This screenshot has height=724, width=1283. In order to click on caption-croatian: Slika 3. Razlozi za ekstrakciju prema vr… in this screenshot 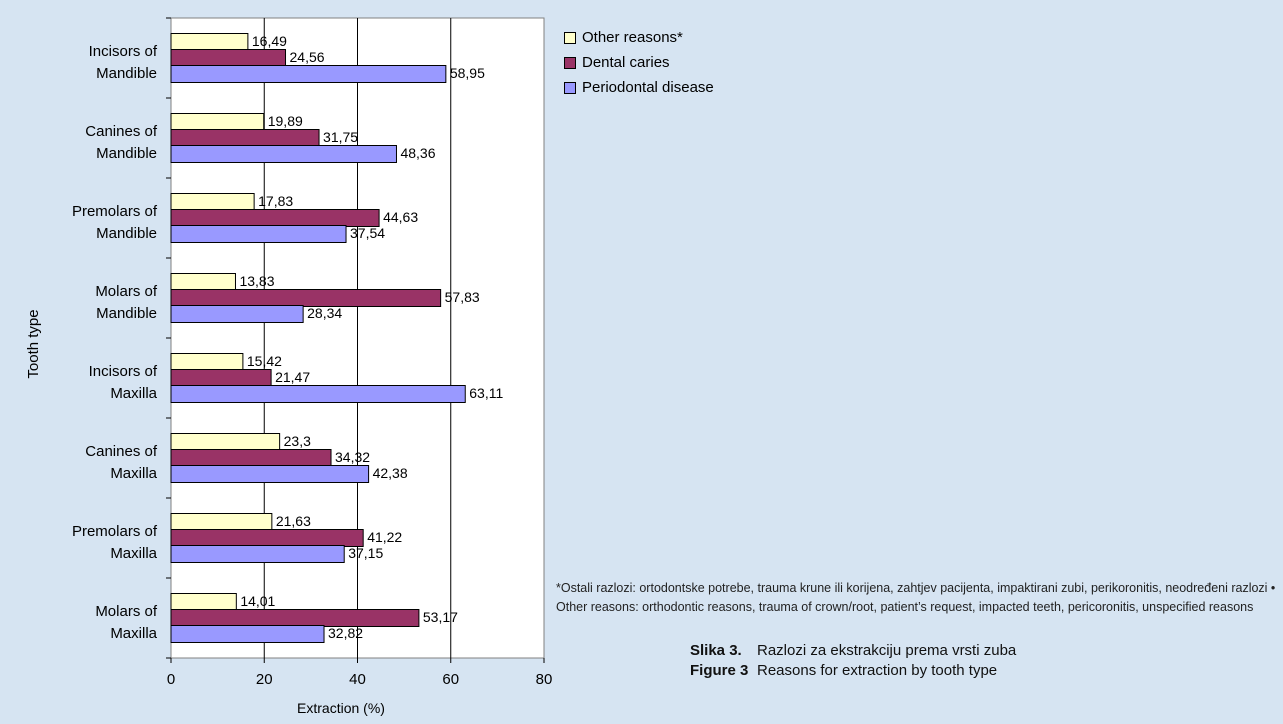, I will do `click(853, 651)`.